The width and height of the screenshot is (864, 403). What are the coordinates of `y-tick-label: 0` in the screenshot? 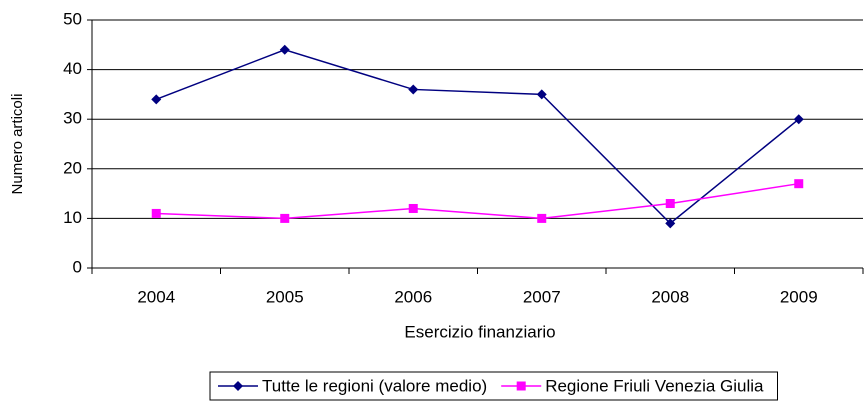 It's located at (77, 266).